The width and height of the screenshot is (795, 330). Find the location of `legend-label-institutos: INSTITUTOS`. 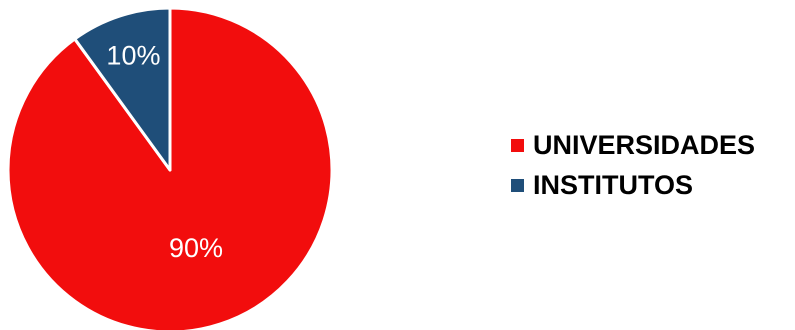

legend-label-institutos: INSTITUTOS is located at coordinates (613, 184).